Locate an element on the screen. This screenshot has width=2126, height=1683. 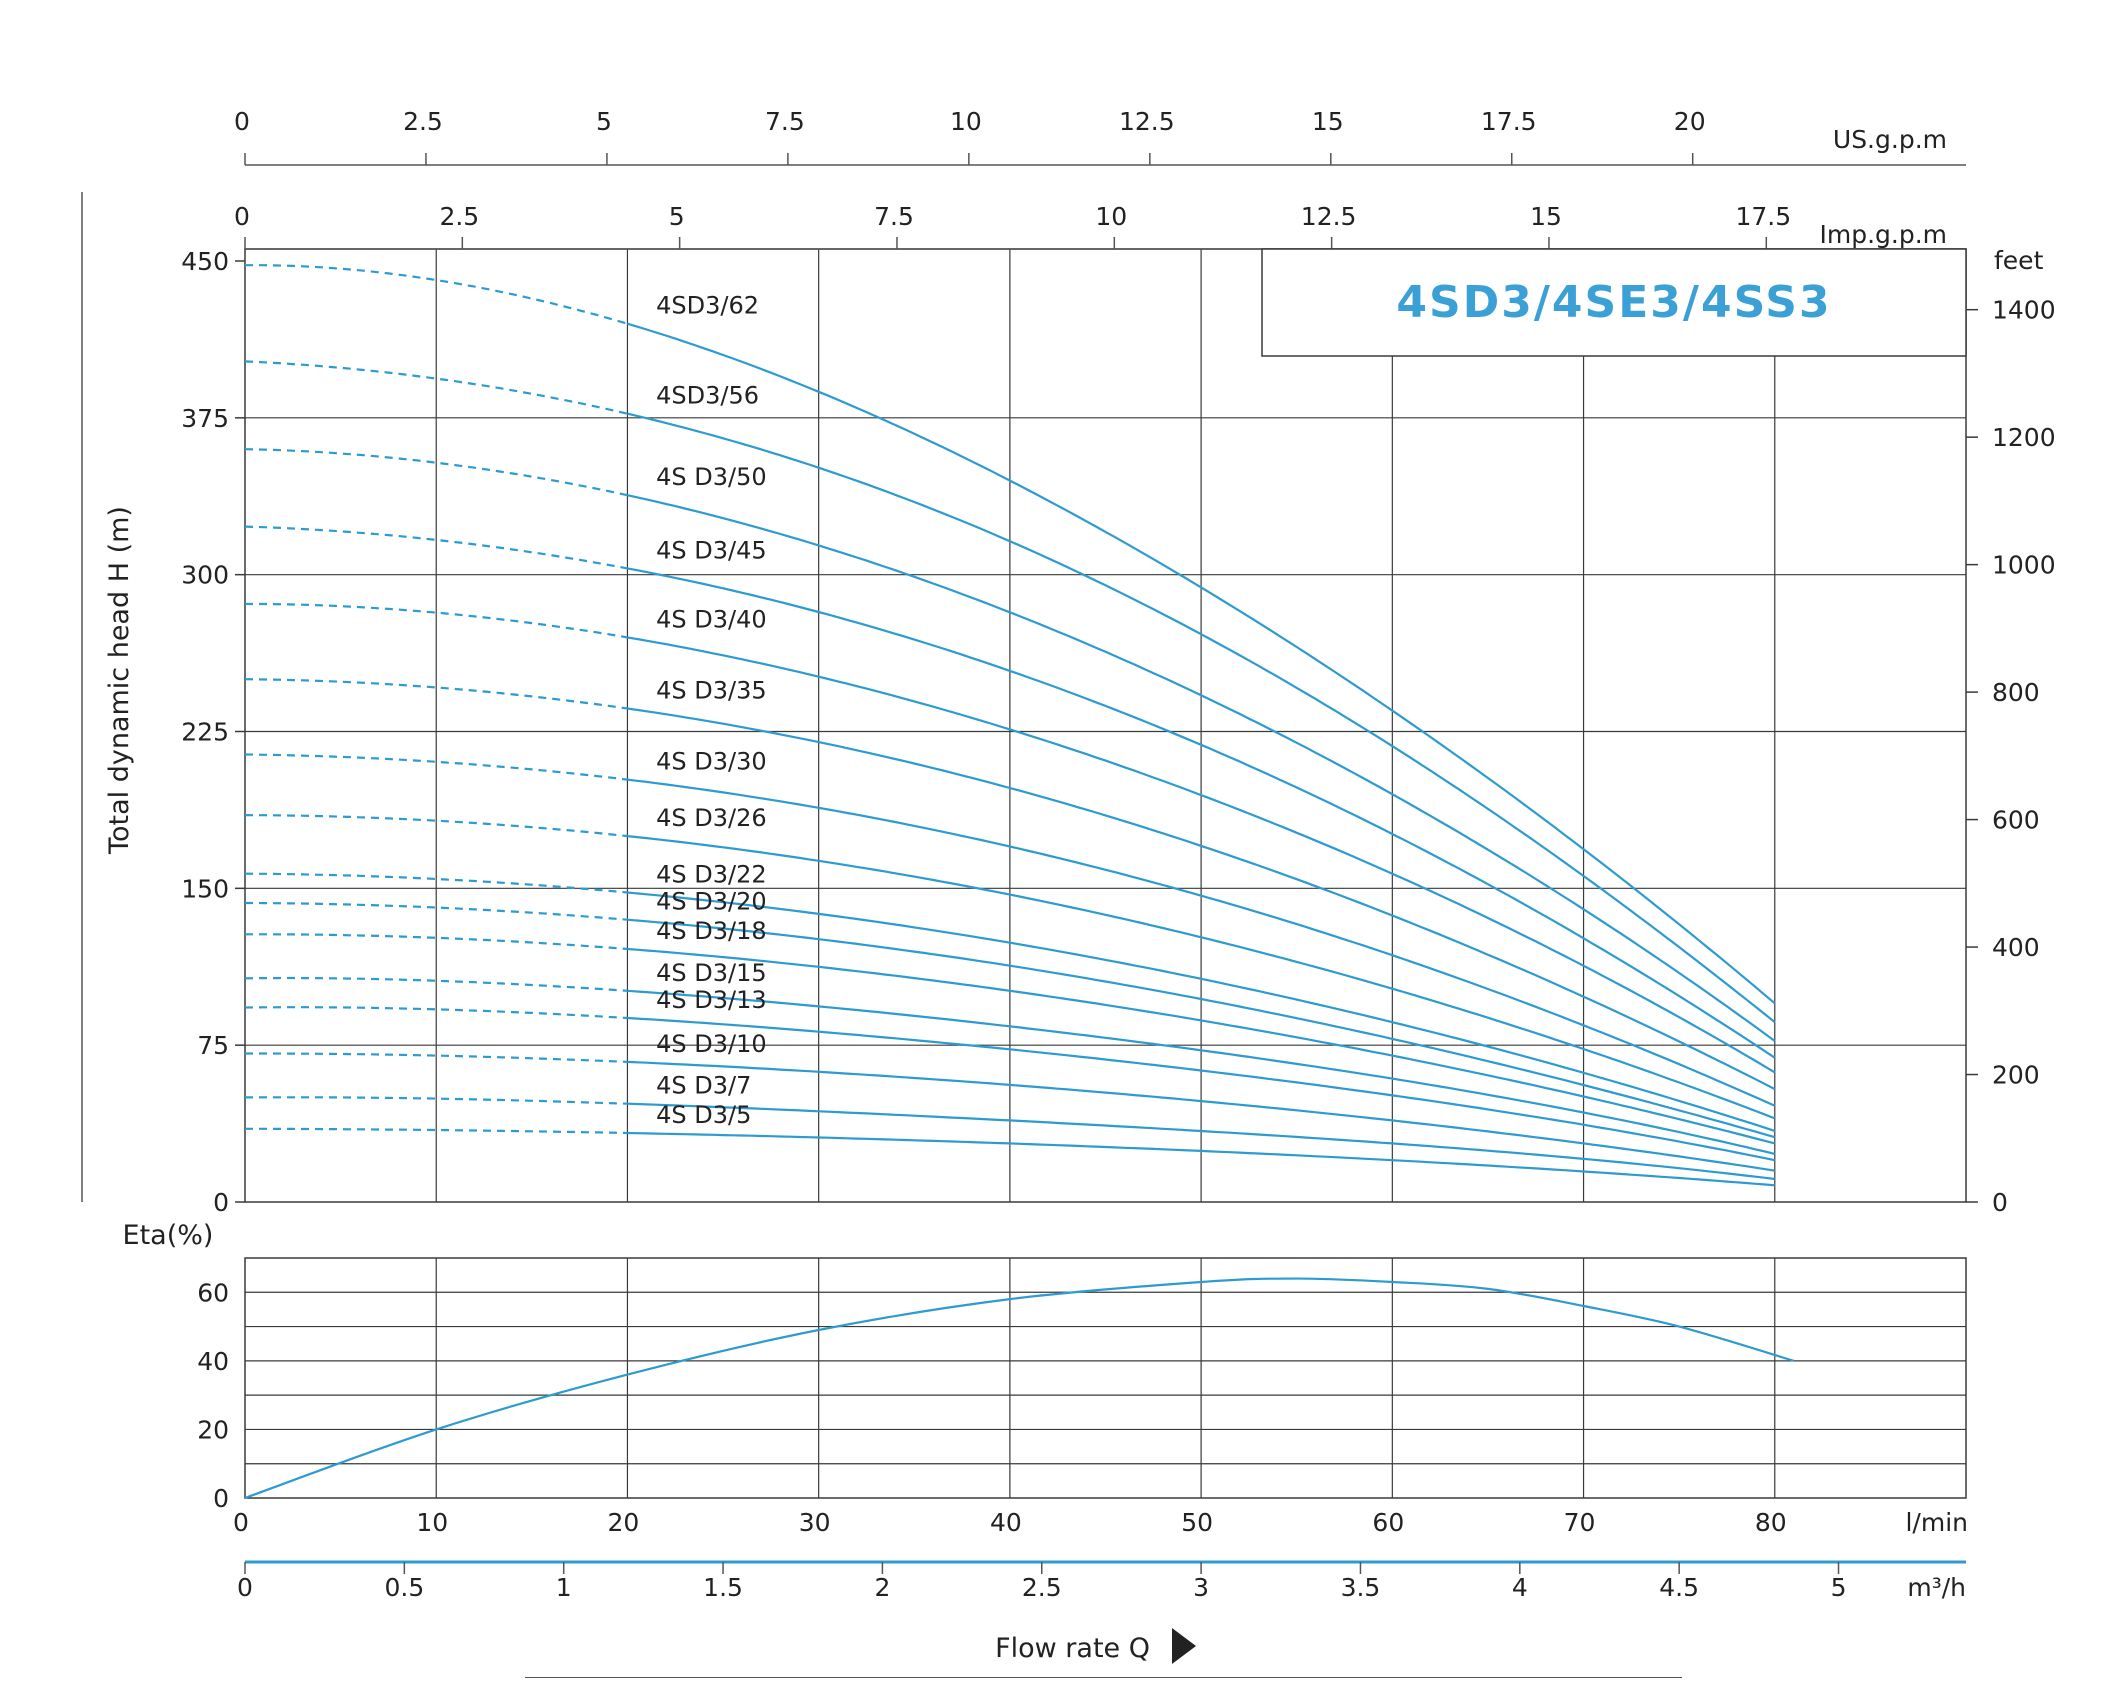
feet-tick-label: 600 is located at coordinates (2016, 820).